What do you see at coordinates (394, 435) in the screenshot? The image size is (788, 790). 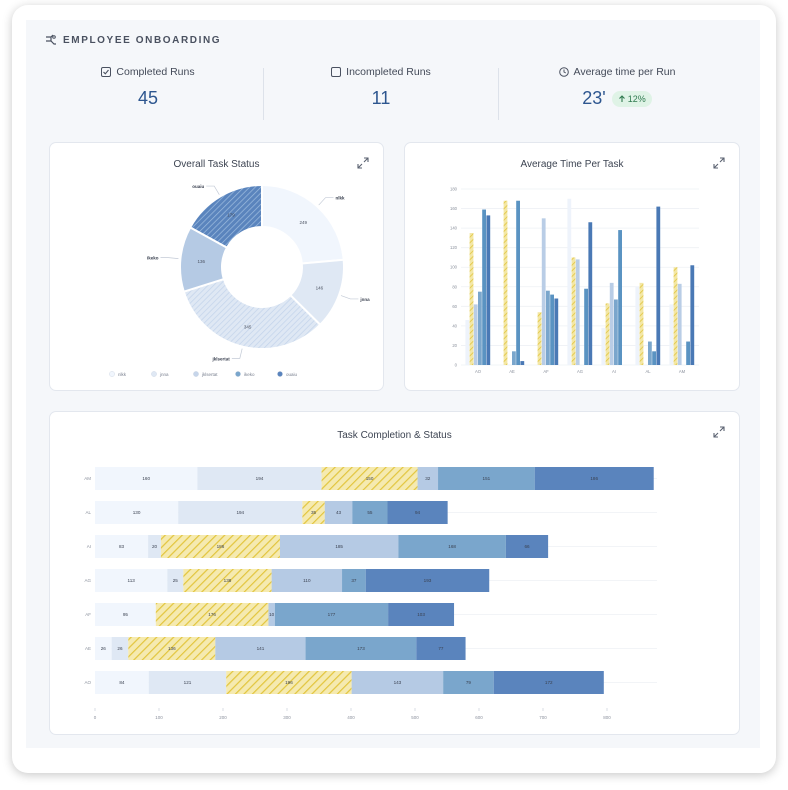 I see `card-title: Task Completion & Status` at bounding box center [394, 435].